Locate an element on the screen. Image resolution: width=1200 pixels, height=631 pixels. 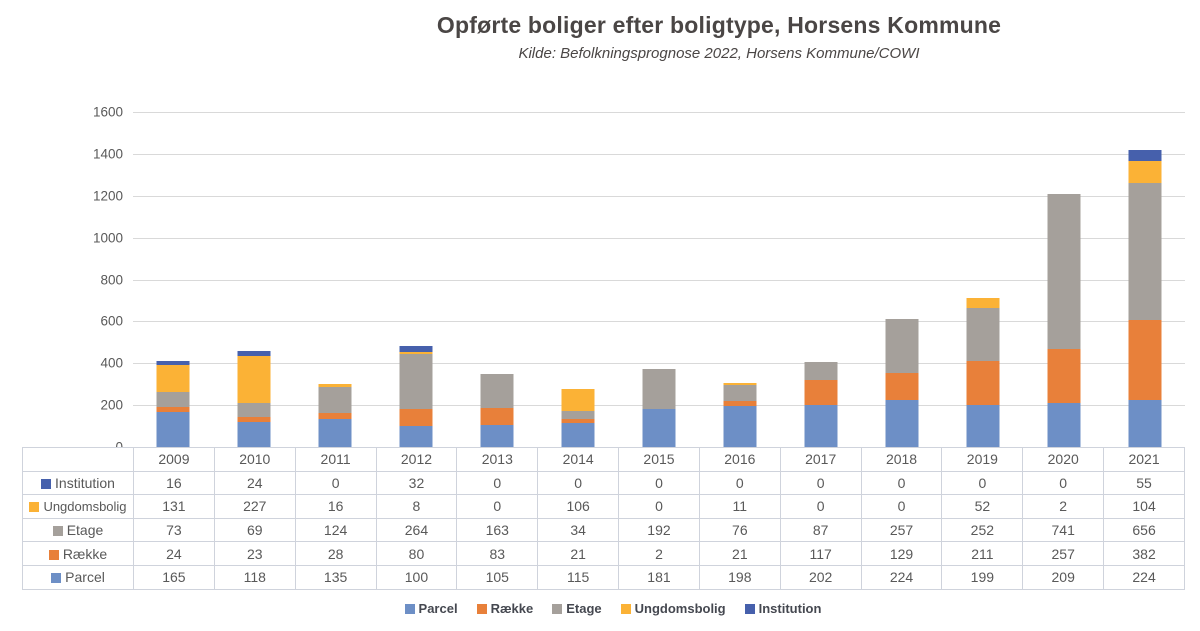
table-row-institution: Institution 16 24 0 32 0 0 0 0 0 0 0 0 55 is located at coordinates (603, 483).